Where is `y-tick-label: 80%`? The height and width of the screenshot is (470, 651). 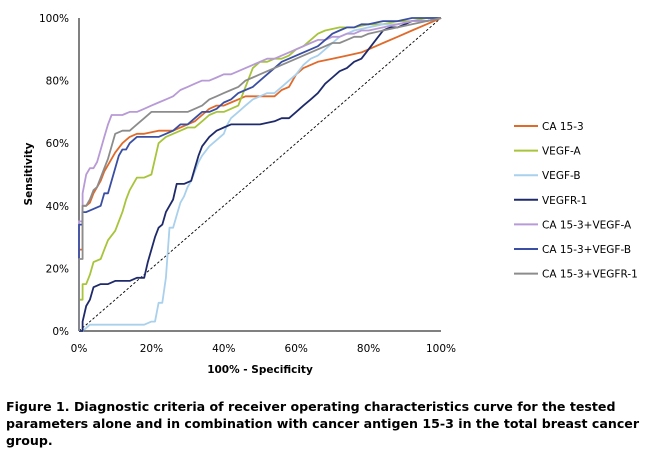 y-tick-label: 80% is located at coordinates (57, 82).